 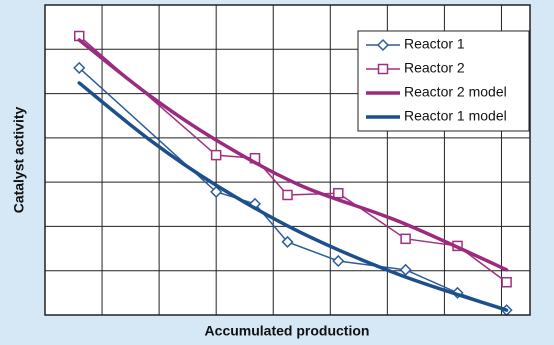 I want to click on legend-label: Reactor 2, so click(x=434, y=68).